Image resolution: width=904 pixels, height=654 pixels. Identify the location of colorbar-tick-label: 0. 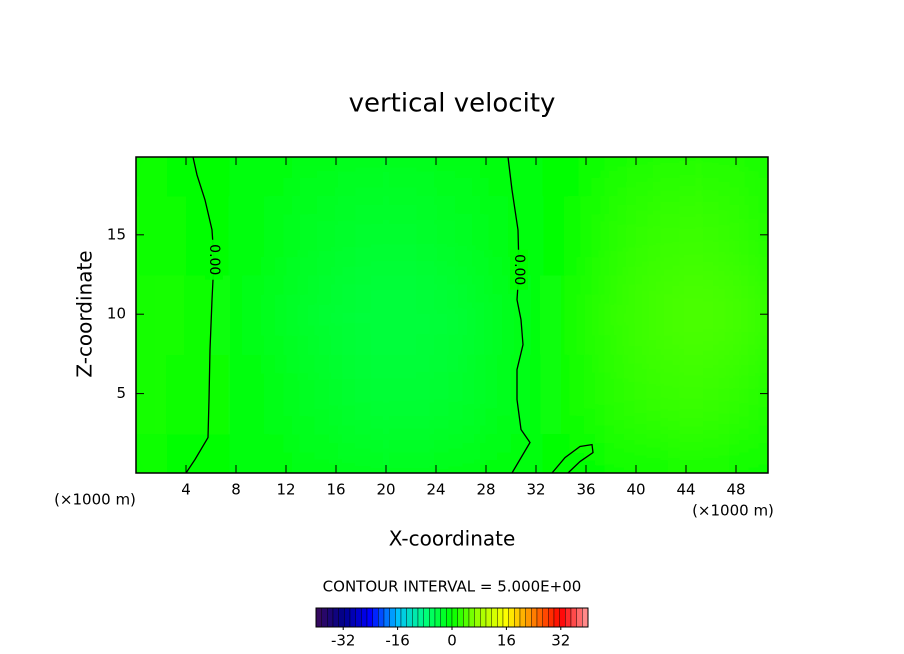
(452, 641).